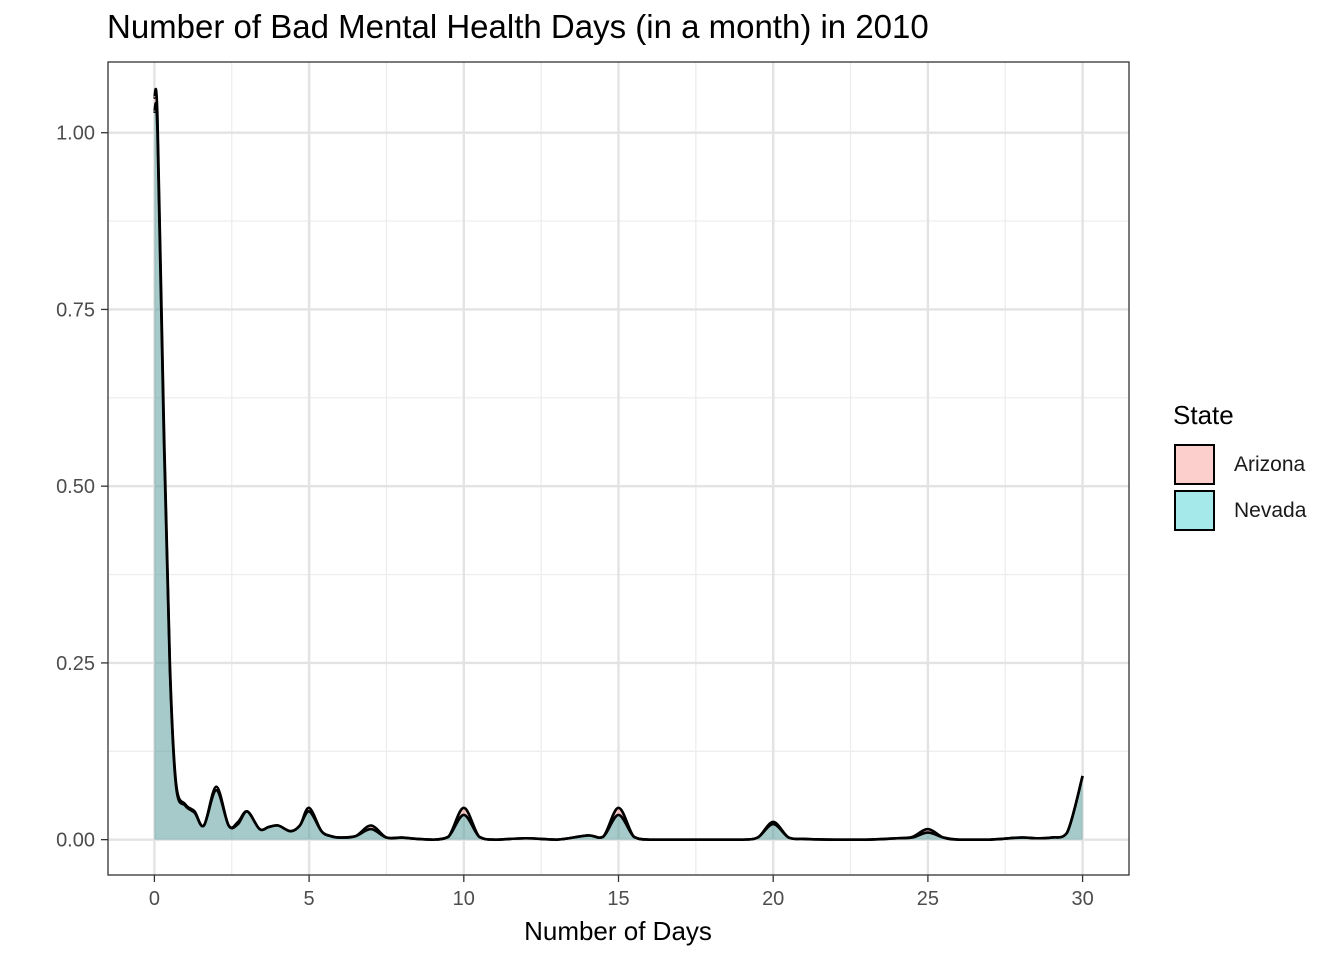 The width and height of the screenshot is (1344, 960). What do you see at coordinates (618, 931) in the screenshot?
I see `x-axis-label: Number of Days` at bounding box center [618, 931].